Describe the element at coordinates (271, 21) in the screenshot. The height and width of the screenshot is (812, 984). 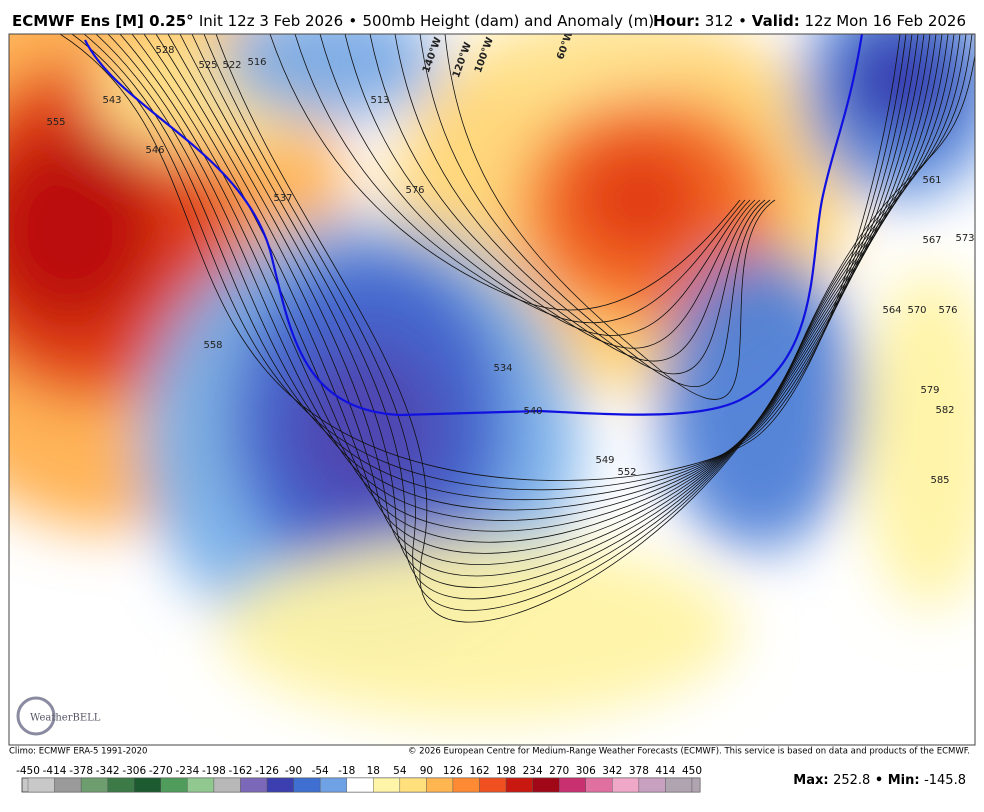
I see `init: Init 12z 3 Feb 2026` at that location.